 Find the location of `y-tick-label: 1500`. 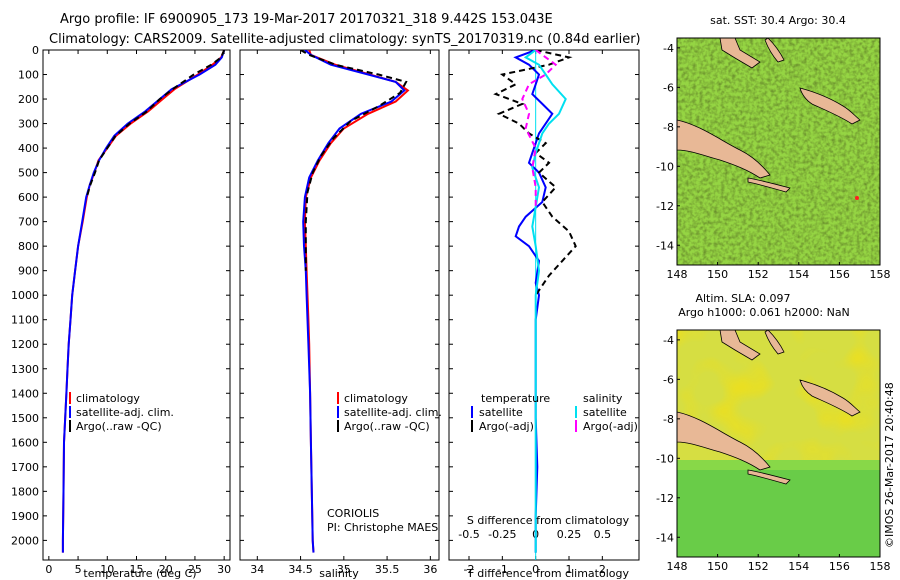

y-tick-label: 1500 is located at coordinates (25, 418).